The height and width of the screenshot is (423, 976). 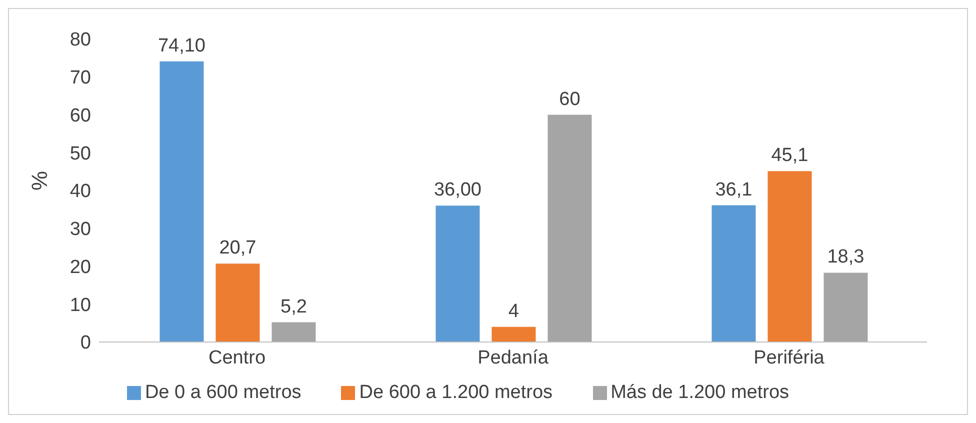 I want to click on legend-label: De 600 a 1.200 metros, so click(x=456, y=392).